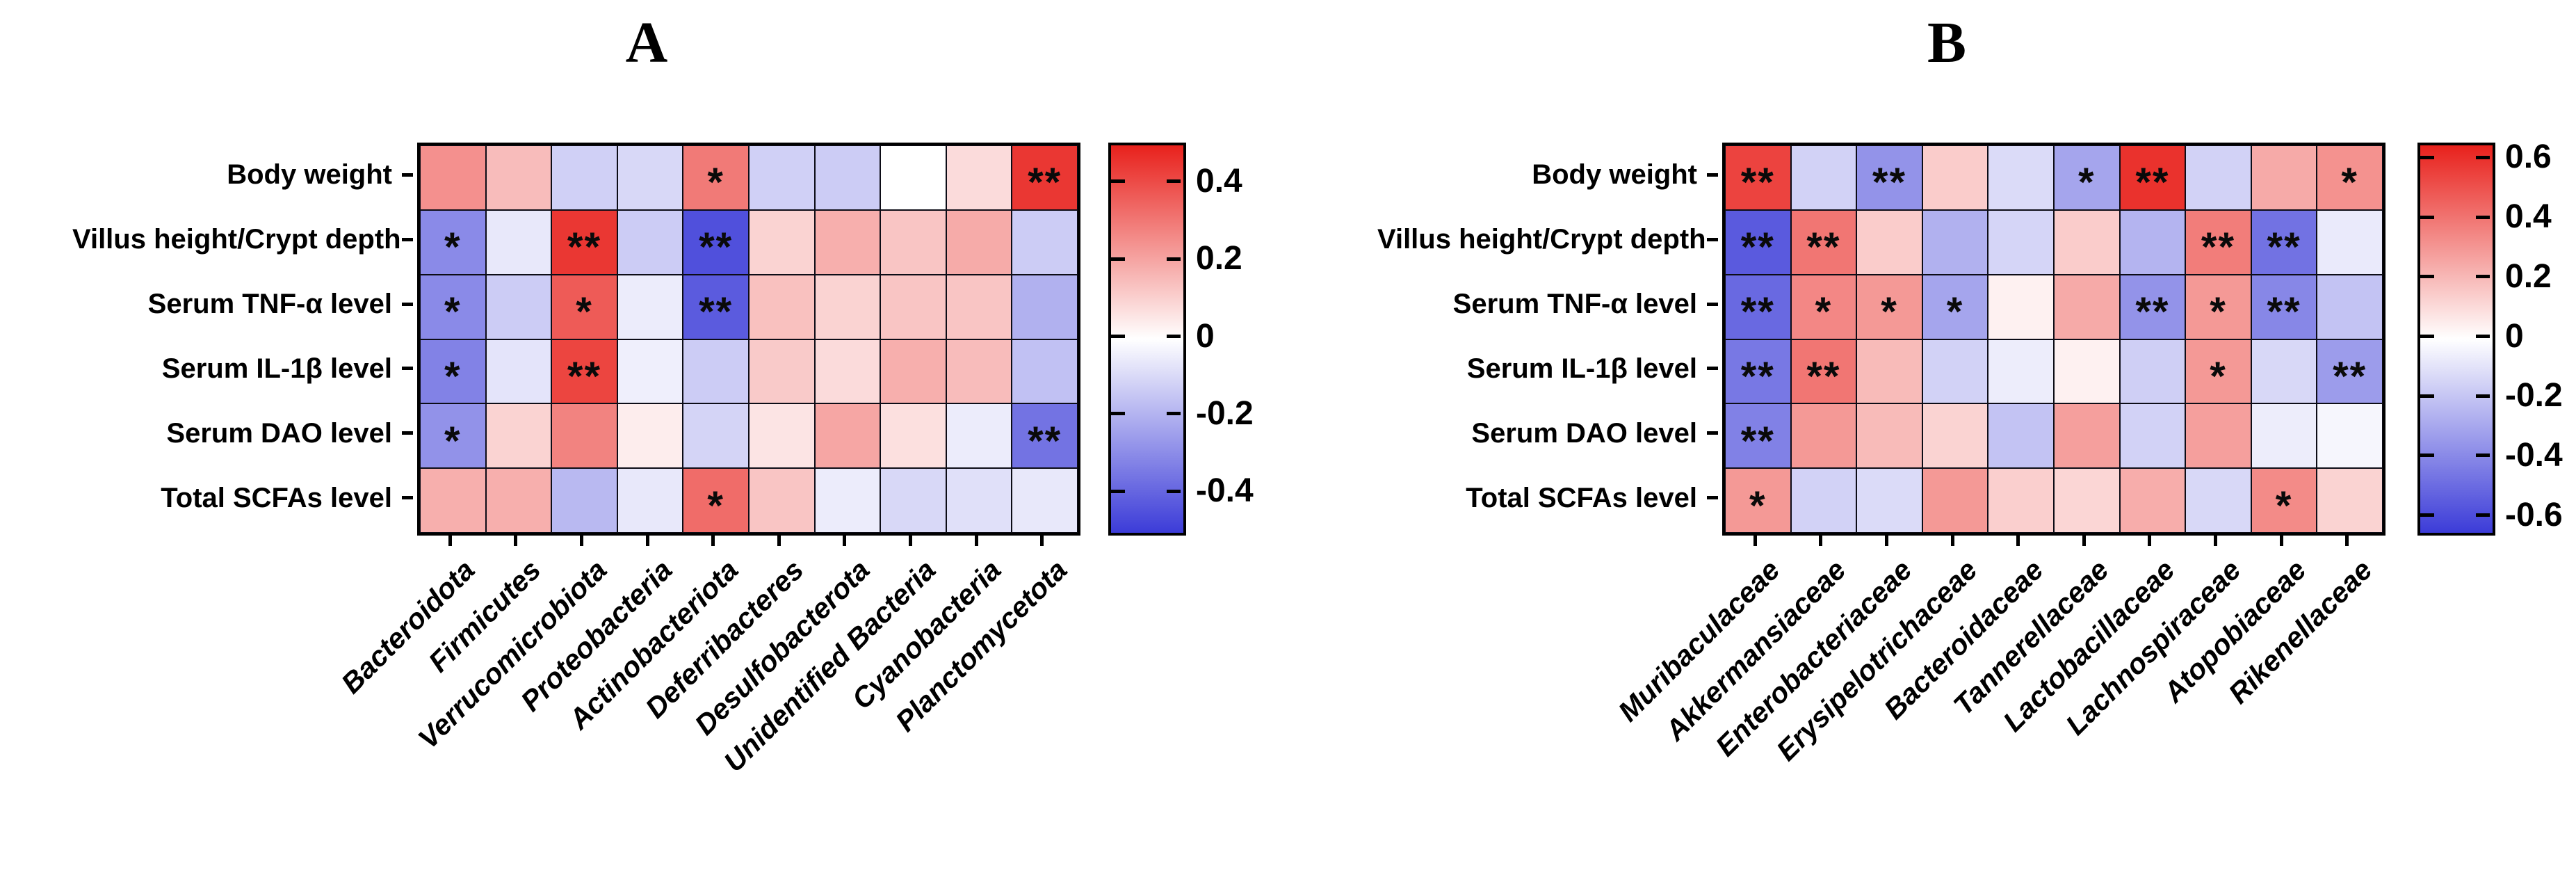 The height and width of the screenshot is (891, 2576). I want to click on colorbar-tick-label: -0.6, so click(2534, 514).